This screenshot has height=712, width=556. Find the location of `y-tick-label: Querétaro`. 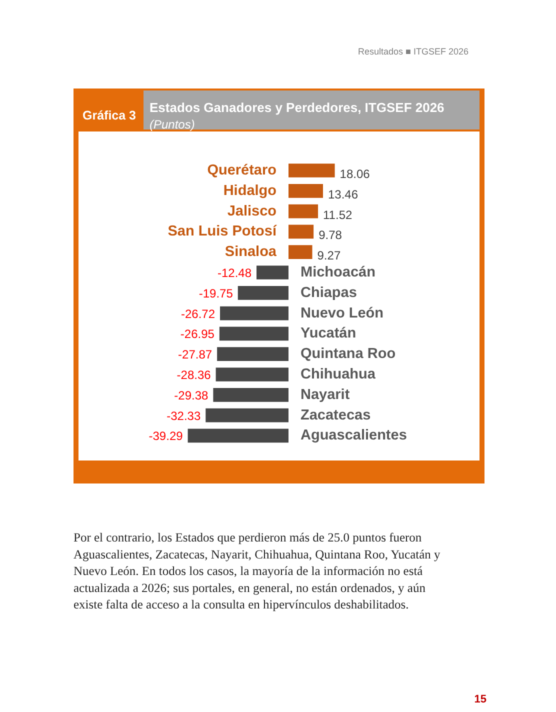

y-tick-label: Querétaro is located at coordinates (242, 170).